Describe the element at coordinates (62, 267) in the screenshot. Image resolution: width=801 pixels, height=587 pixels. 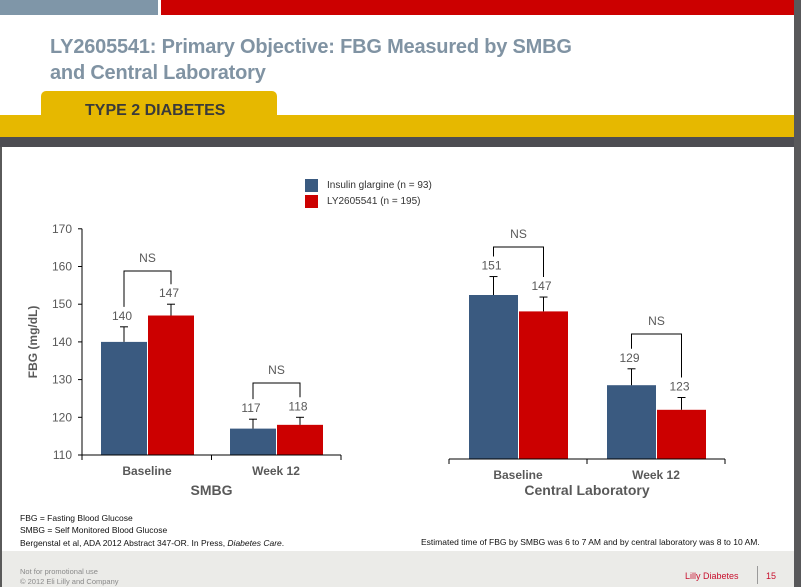
I see `y-tick-label: 160` at that location.